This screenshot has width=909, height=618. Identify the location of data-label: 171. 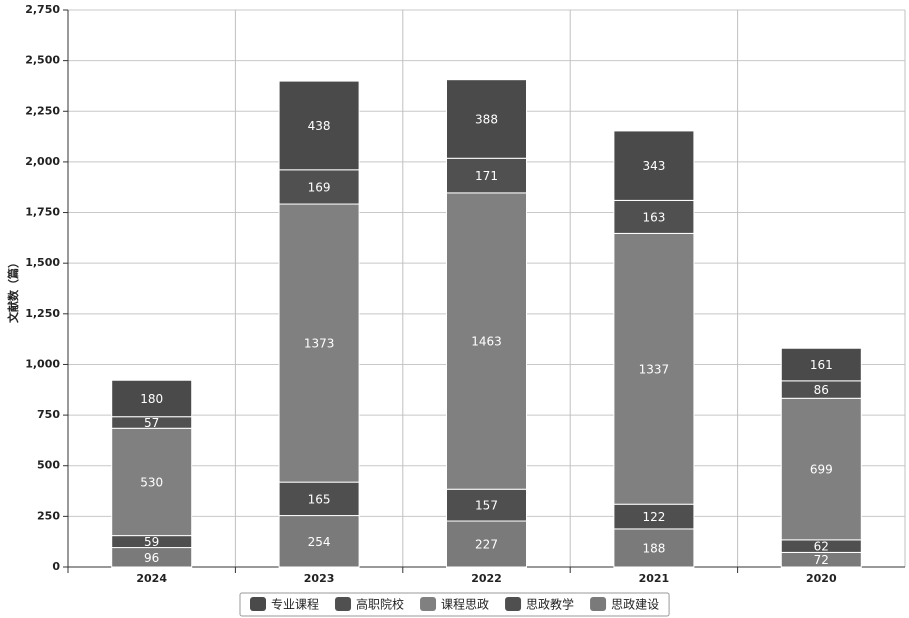
(486, 176).